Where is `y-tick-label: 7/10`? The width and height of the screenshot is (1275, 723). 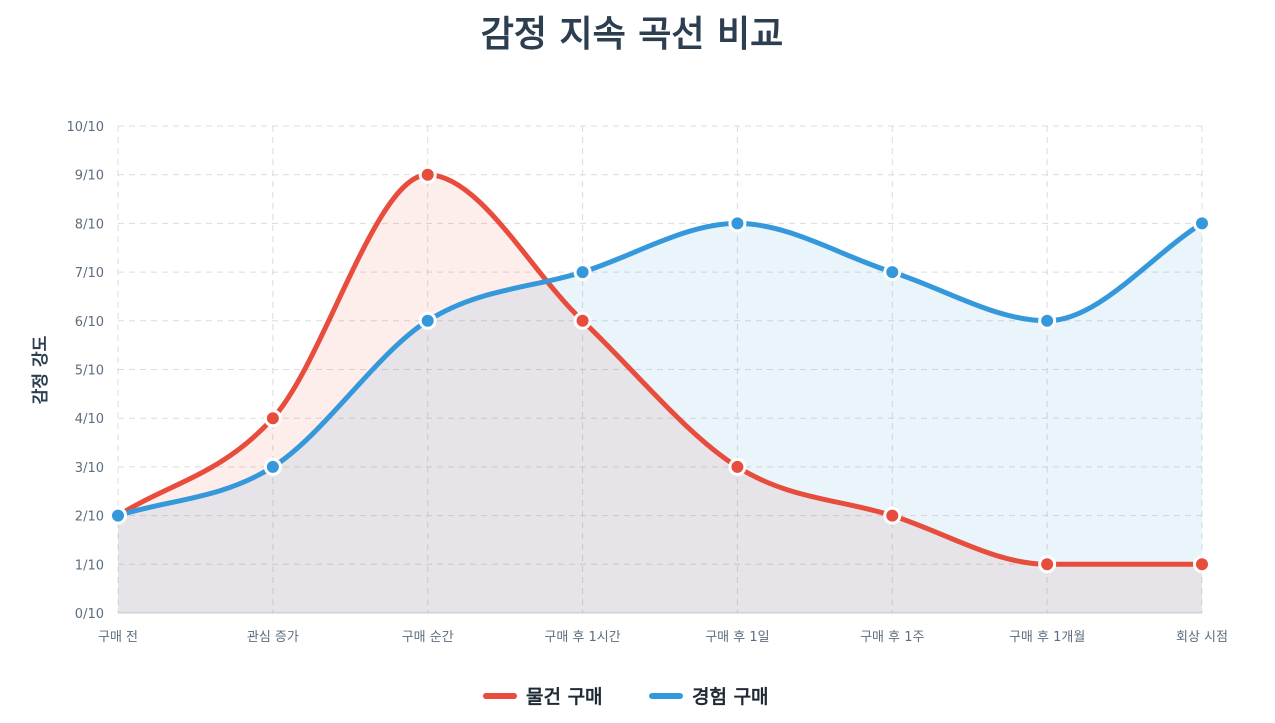 y-tick-label: 7/10 is located at coordinates (89, 273).